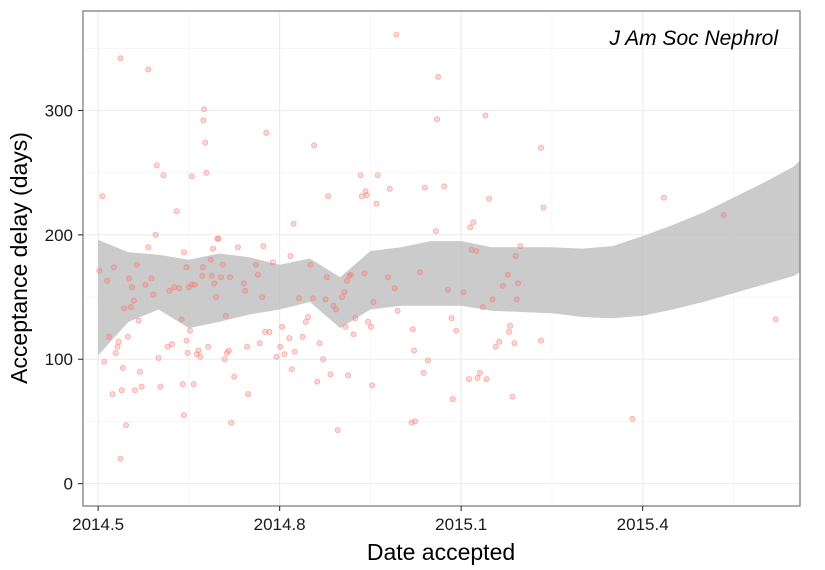 The width and height of the screenshot is (825, 570). I want to click on y-axis-title: Acceptance delay (days), so click(19, 258).